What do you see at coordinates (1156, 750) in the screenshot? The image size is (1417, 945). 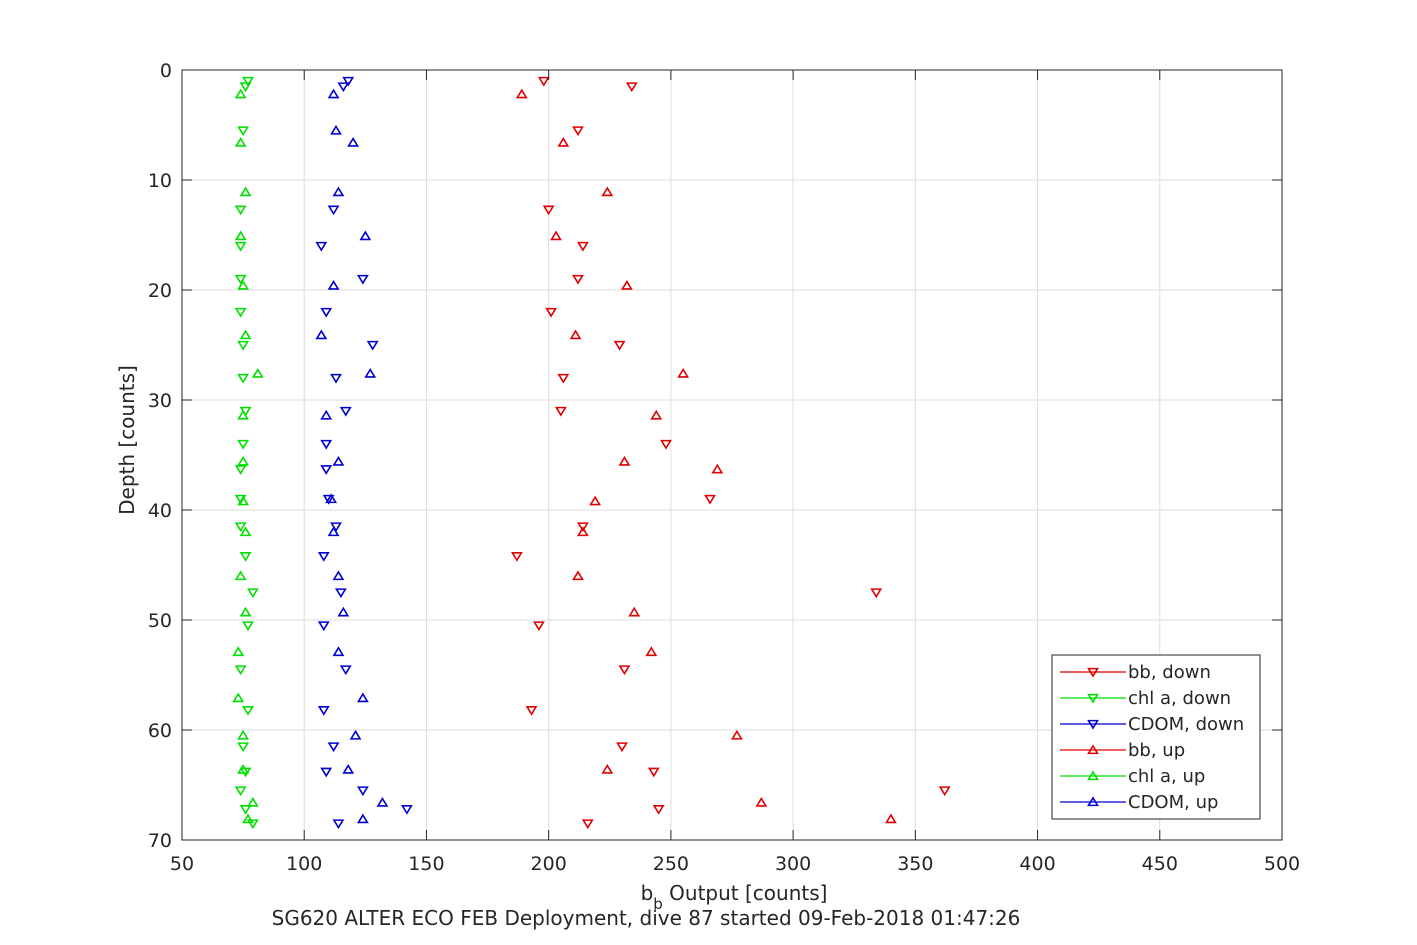 I see `legend-label: bb, up` at bounding box center [1156, 750].